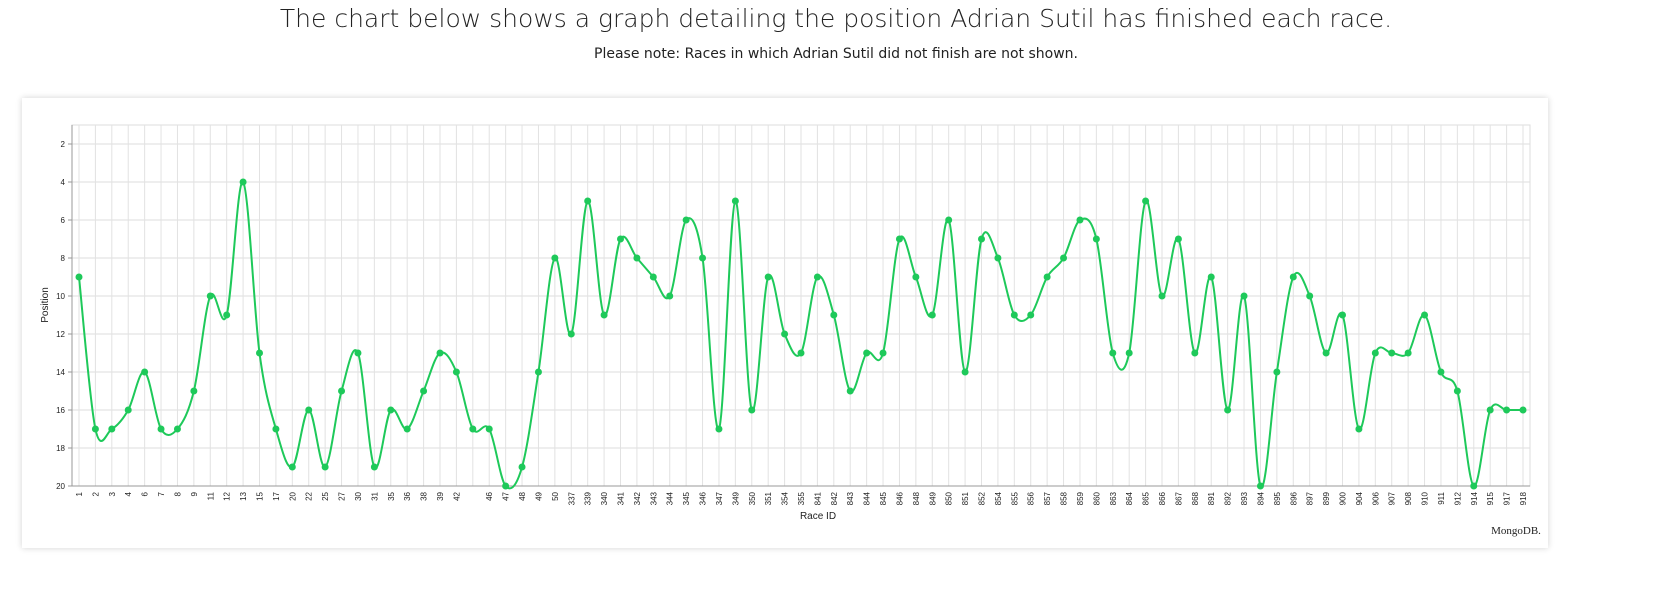 Image resolution: width=1672 pixels, height=593 pixels. Describe the element at coordinates (456, 495) in the screenshot. I see `x-tick-label: 42` at that location.